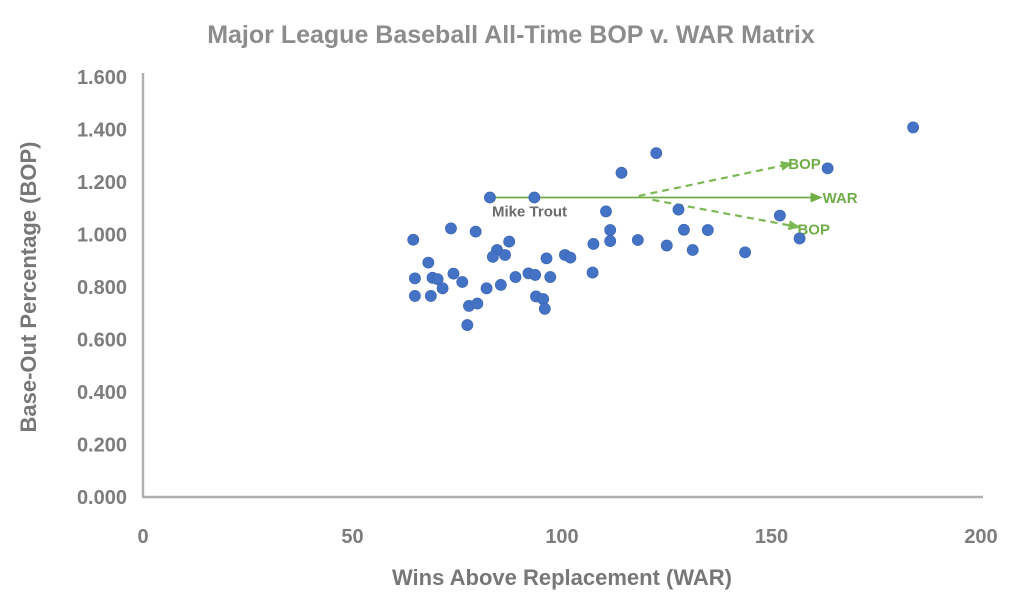 The width and height of the screenshot is (1022, 612). I want to click on y-tick-label: 0.200, so click(102, 446).